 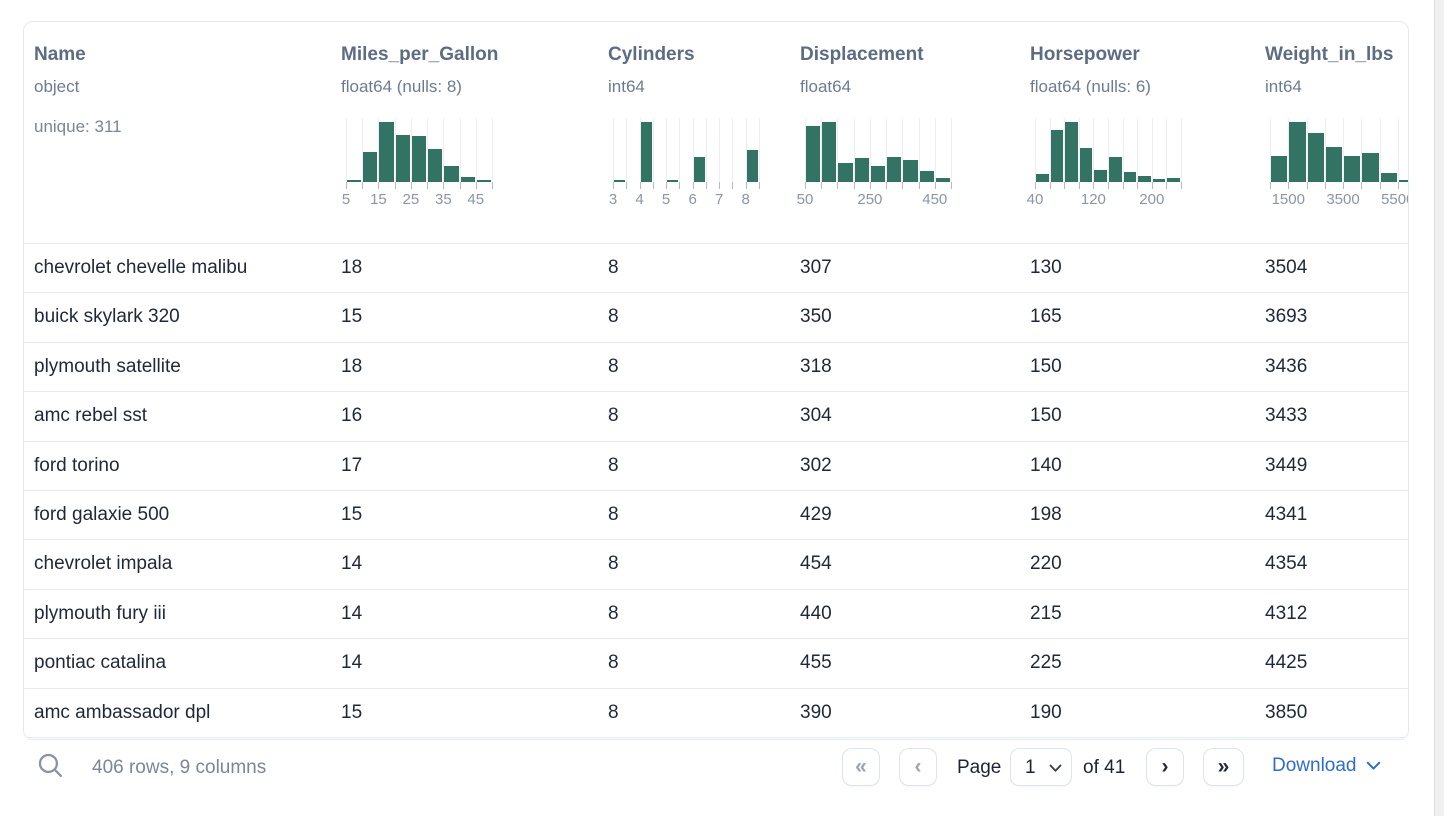 What do you see at coordinates (1046, 613) in the screenshot?
I see `cell: 215` at bounding box center [1046, 613].